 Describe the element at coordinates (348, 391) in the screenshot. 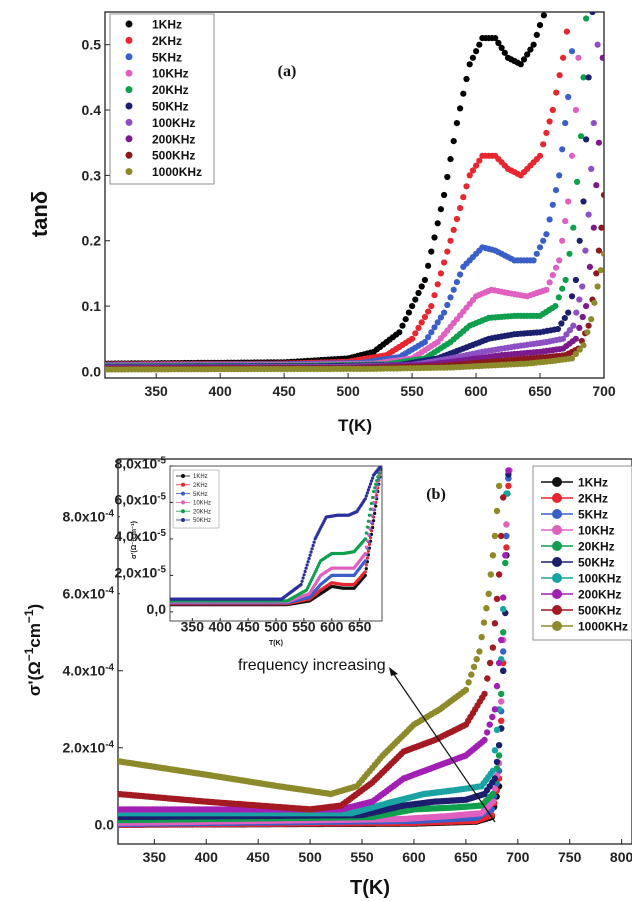

I see `x-tick-label: 500` at that location.